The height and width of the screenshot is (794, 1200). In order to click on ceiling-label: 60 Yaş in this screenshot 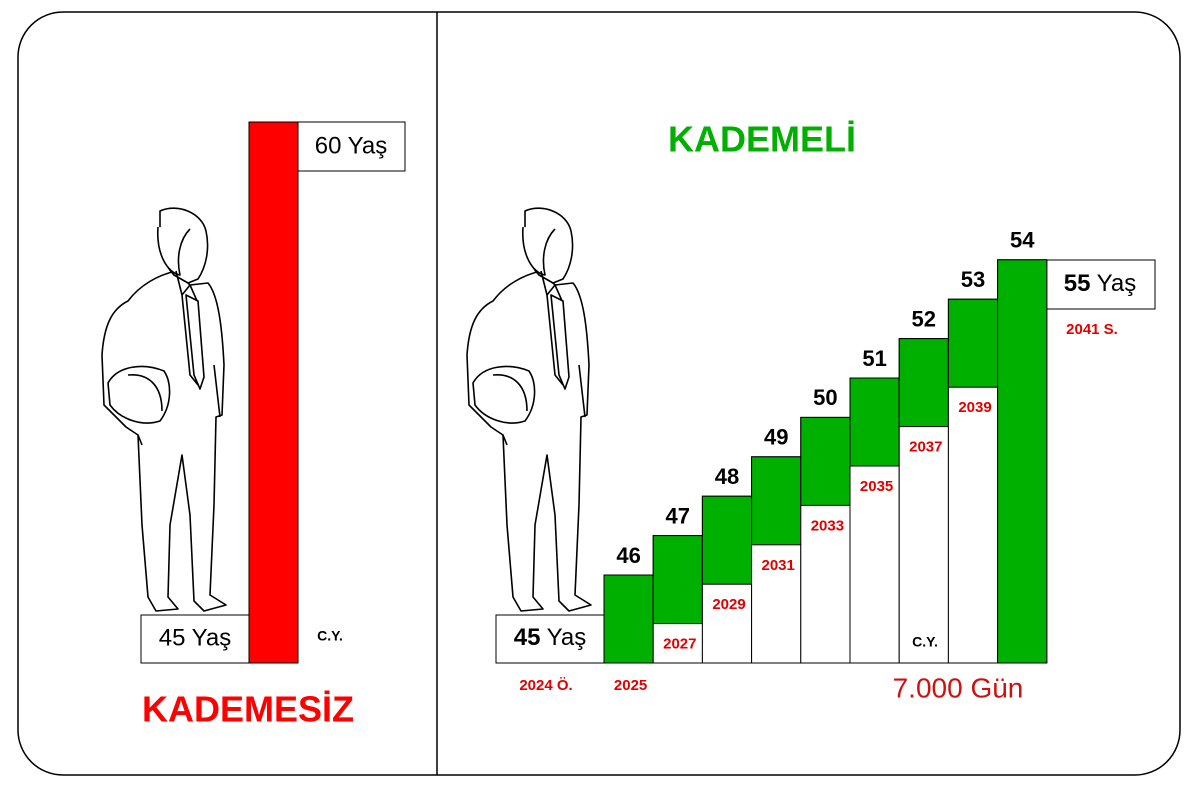, I will do `click(351, 145)`.